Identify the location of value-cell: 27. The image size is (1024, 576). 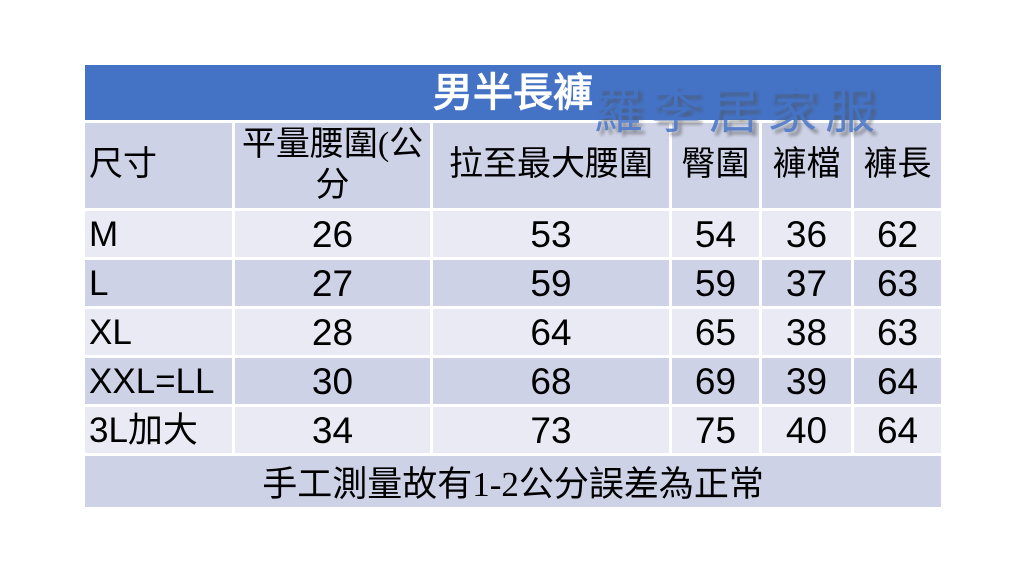
(334, 284).